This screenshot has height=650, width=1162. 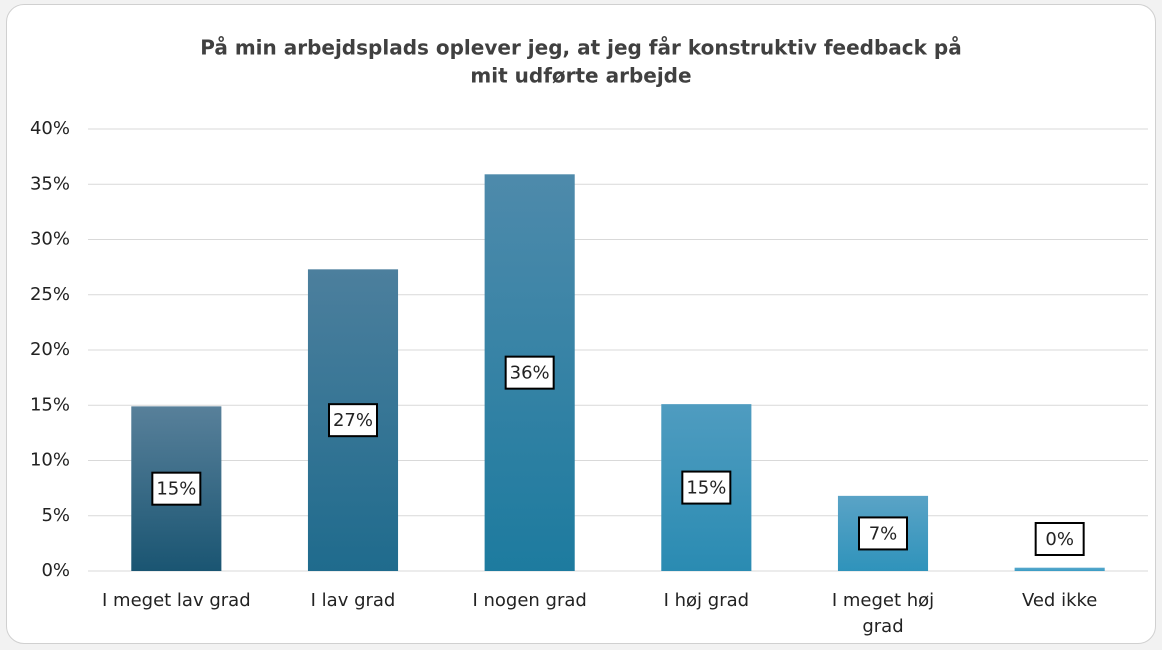 What do you see at coordinates (353, 600) in the screenshot?
I see `x-tick-label: I lav grad` at bounding box center [353, 600].